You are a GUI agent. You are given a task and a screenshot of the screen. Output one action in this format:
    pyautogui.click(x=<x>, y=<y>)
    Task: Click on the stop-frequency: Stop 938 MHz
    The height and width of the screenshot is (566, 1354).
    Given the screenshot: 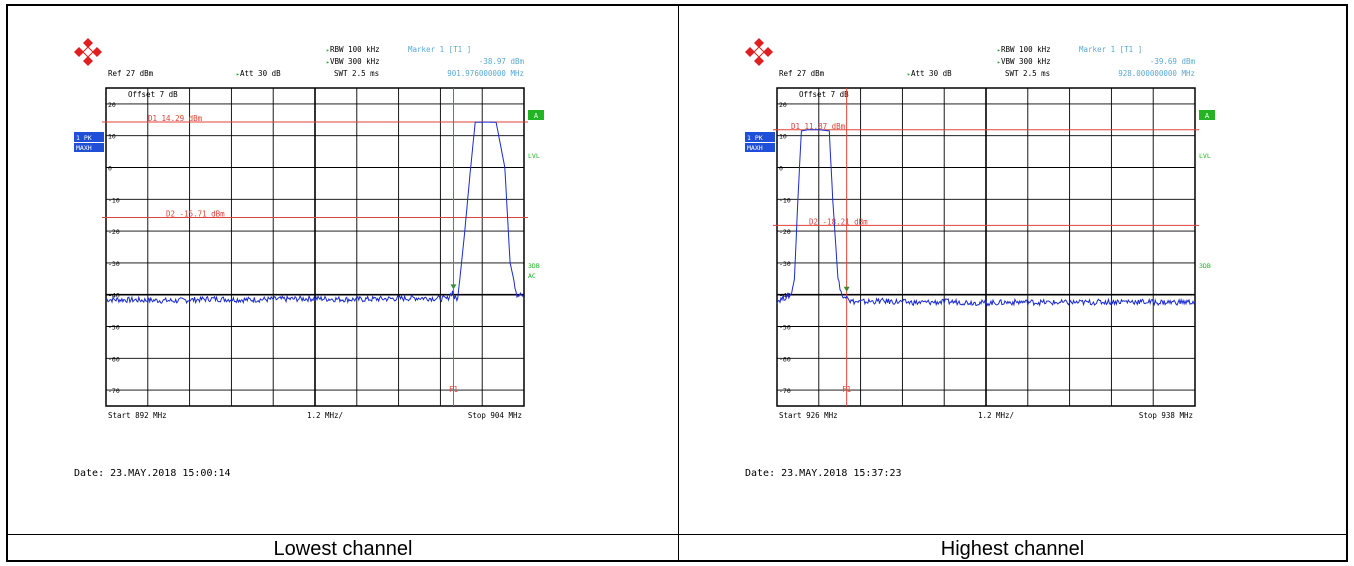 What is the action you would take?
    pyautogui.click(x=1166, y=415)
    